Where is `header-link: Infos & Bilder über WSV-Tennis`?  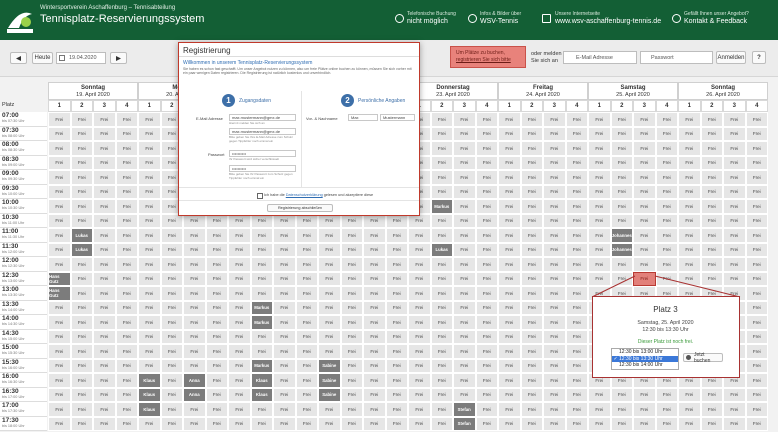
header-link: Infos & Bilder über WSV-Tennis is located at coordinates (500, 18).